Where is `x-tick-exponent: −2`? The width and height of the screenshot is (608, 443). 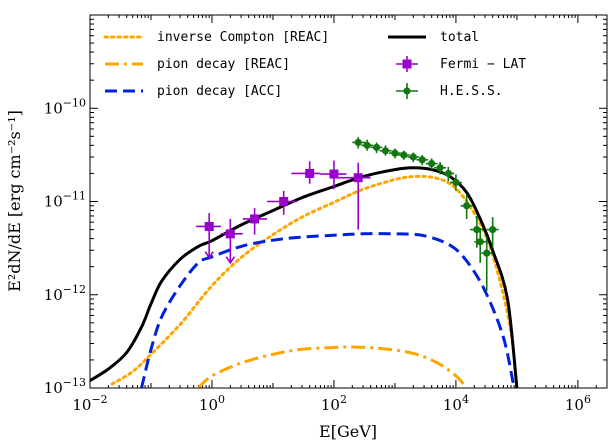
x-tick-exponent: −2 is located at coordinates (99, 399).